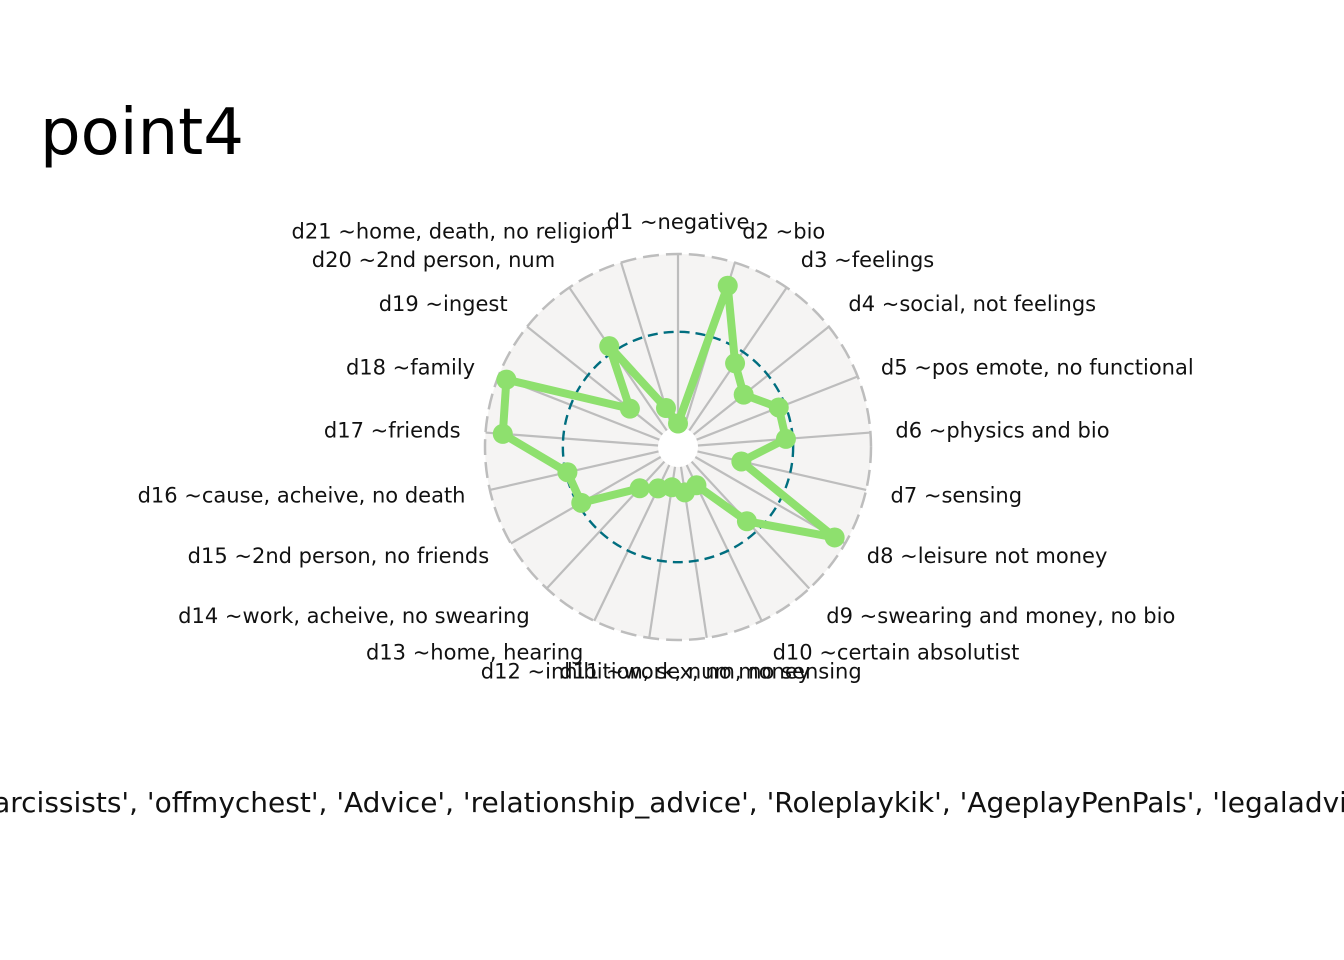 Image resolution: width=1344 pixels, height=960 pixels. What do you see at coordinates (834, 537) in the screenshot?
I see `point-d8` at bounding box center [834, 537].